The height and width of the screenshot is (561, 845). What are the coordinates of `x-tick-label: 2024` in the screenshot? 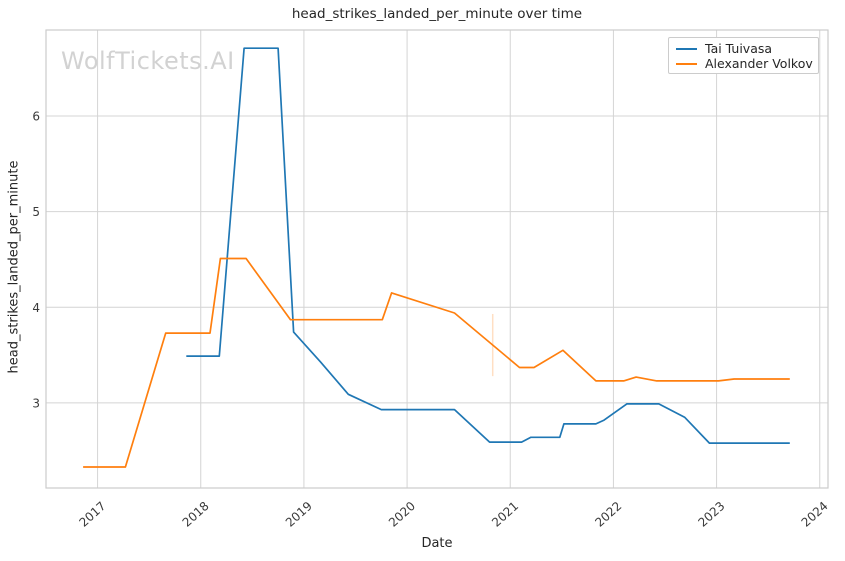 It's located at (815, 514).